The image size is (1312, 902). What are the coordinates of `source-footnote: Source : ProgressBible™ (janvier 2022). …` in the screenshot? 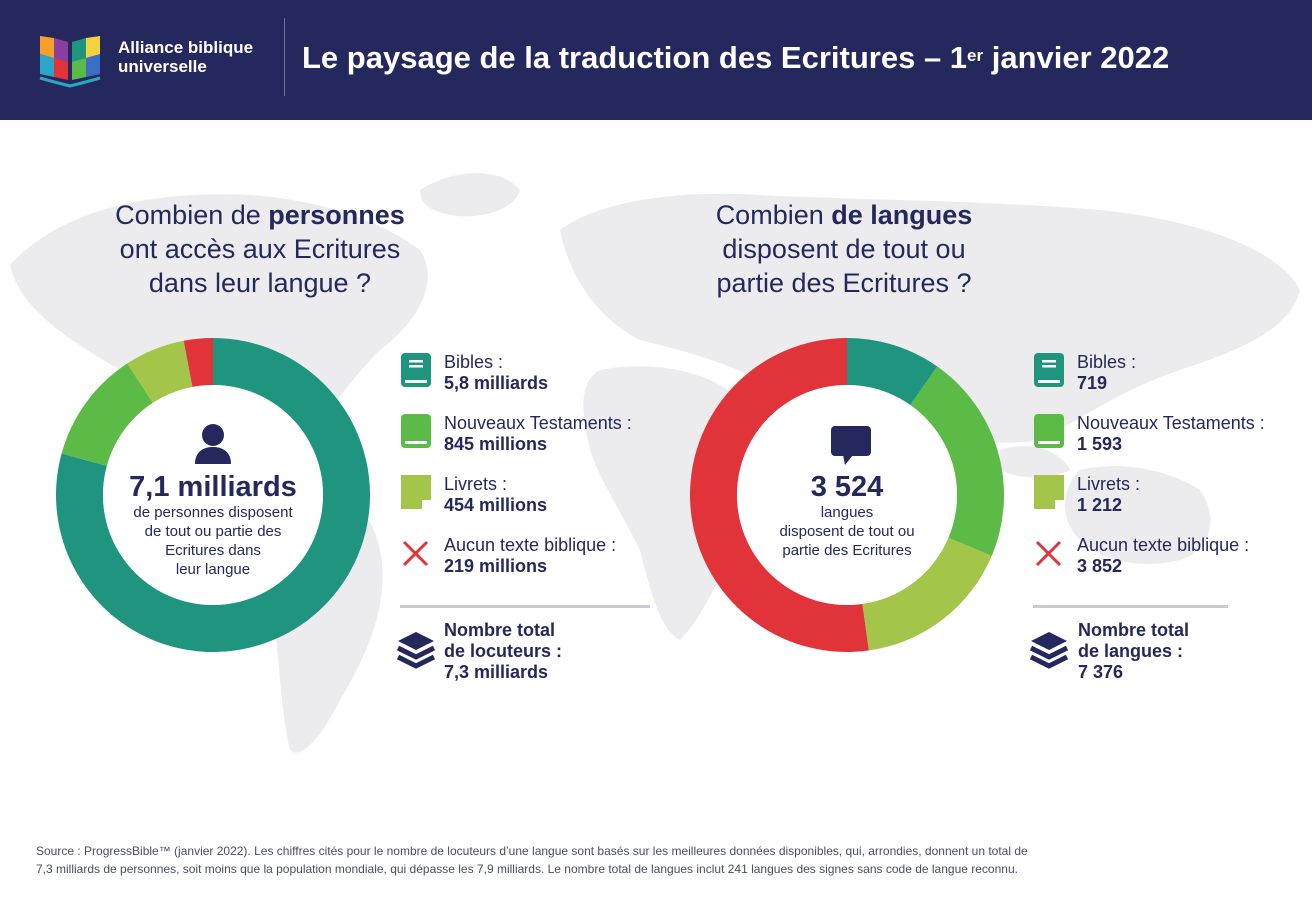 It's located at (532, 860).